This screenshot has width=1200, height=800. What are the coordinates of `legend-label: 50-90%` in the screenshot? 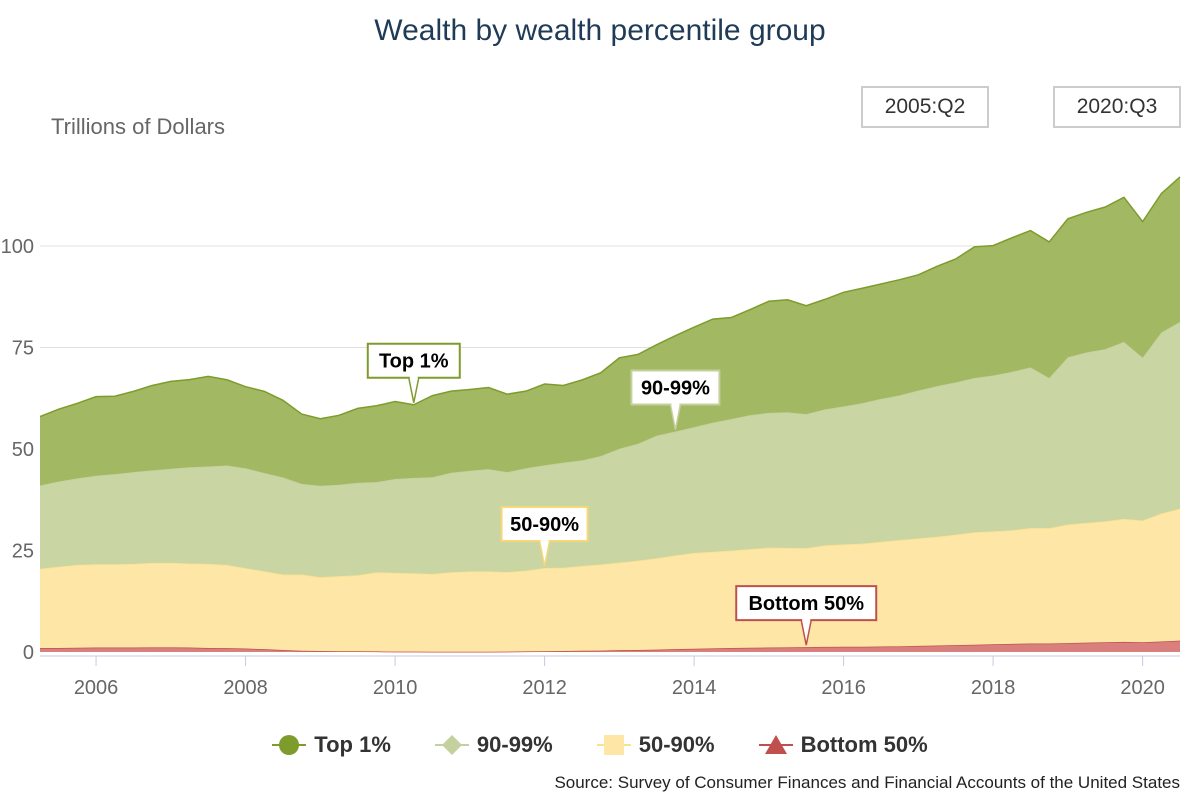 It's located at (676, 744).